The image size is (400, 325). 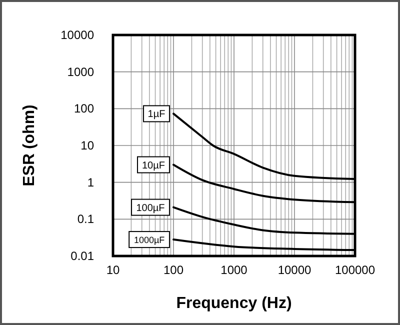 I want to click on y-tick-label: 0.01, so click(x=82, y=256).